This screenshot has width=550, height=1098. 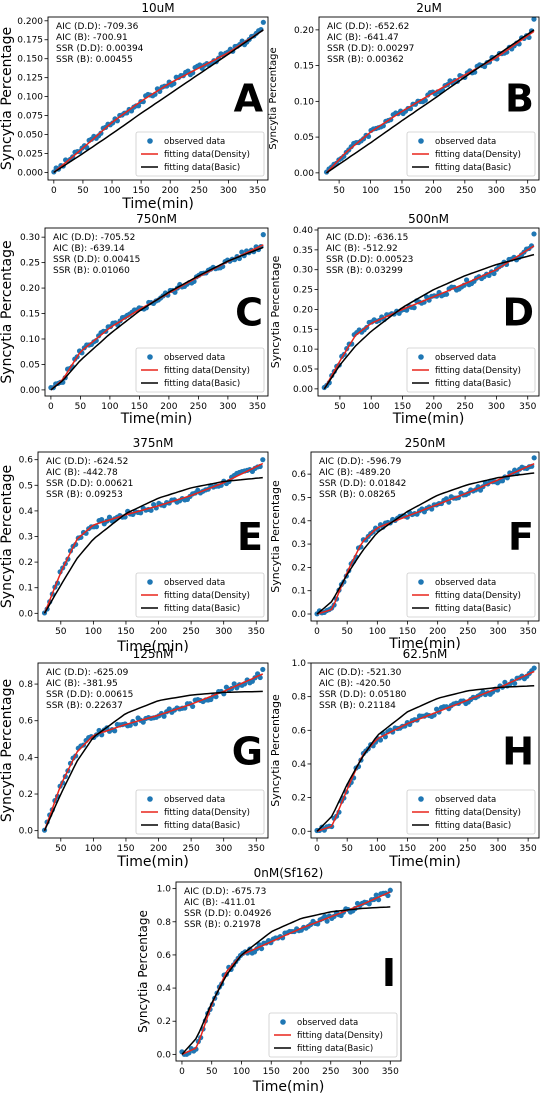 I want to click on stats-line: SSR (B): 0.01060, so click(x=91, y=271).